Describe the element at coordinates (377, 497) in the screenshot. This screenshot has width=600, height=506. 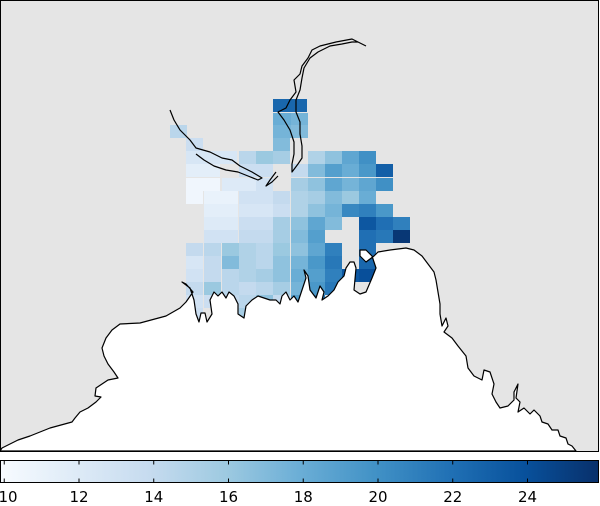
I see `colorbar-tick-label: 20` at that location.